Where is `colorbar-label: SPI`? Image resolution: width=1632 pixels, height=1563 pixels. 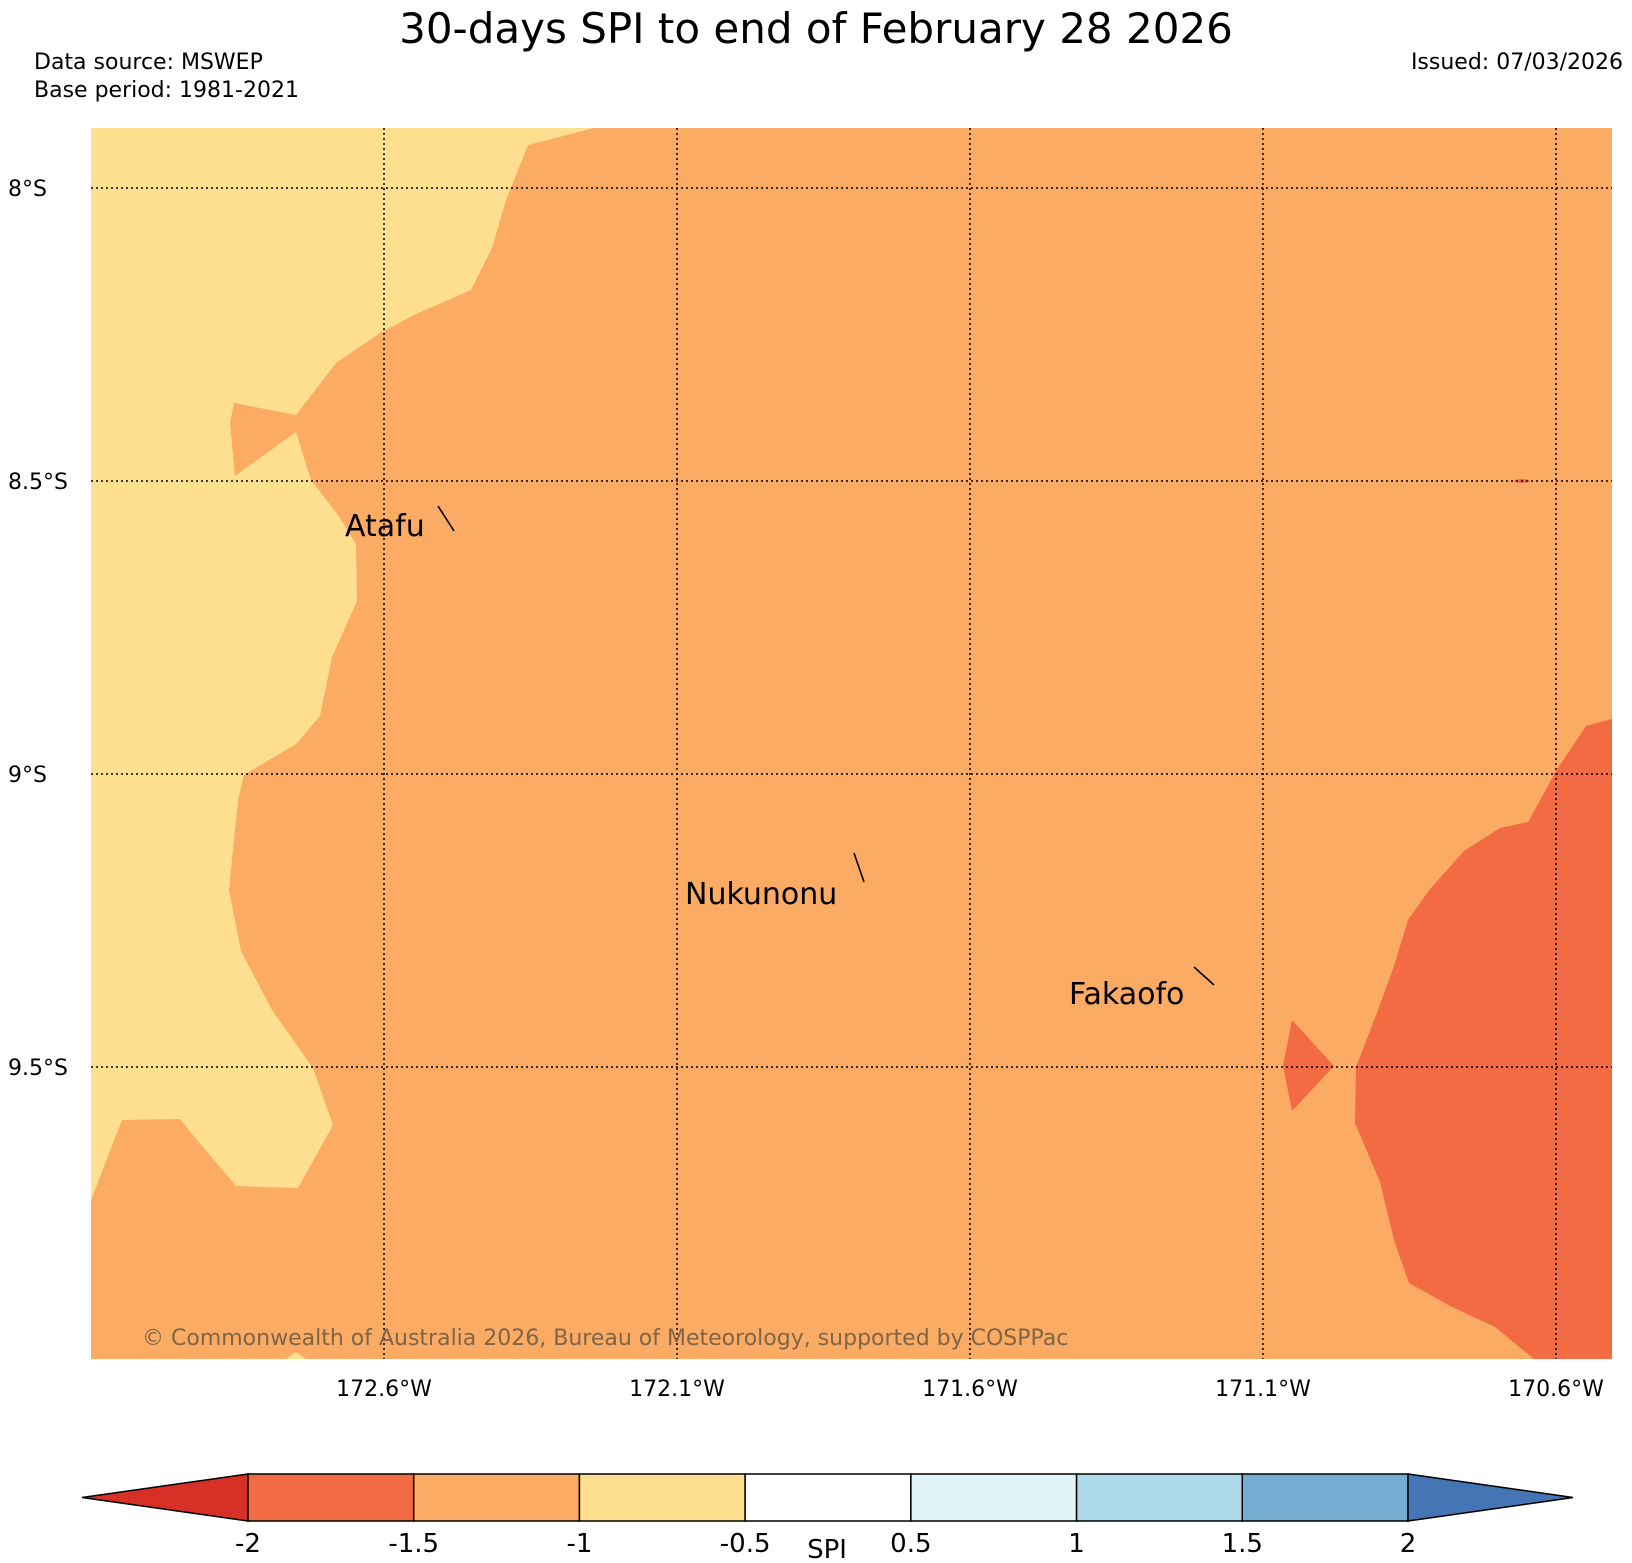
colorbar-label: SPI is located at coordinates (827, 1549).